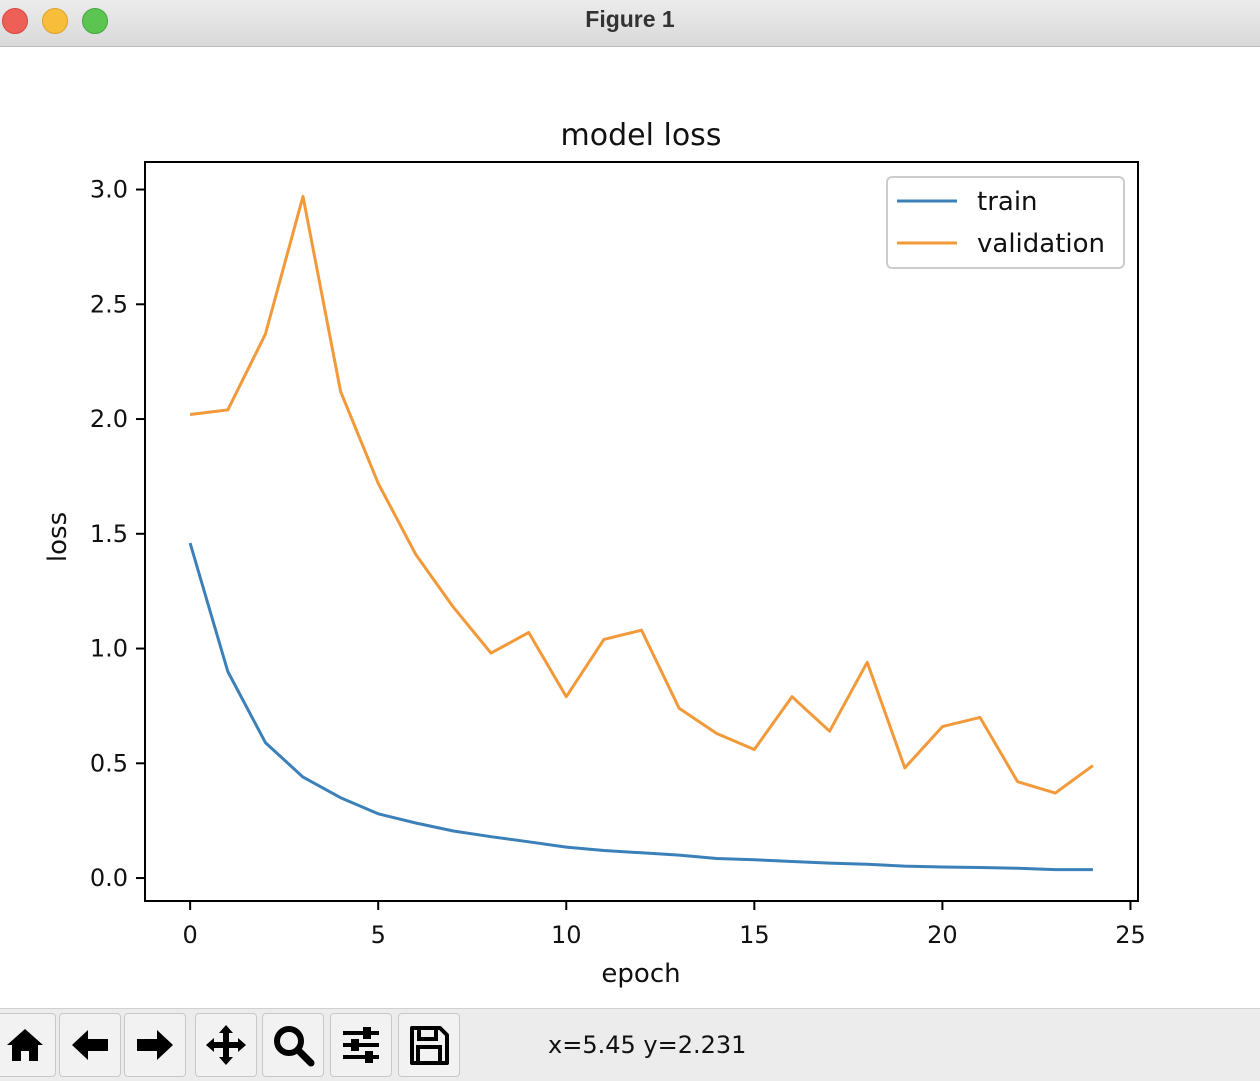 This screenshot has width=1260, height=1081. I want to click on magnifier-icon, so click(294, 1046).